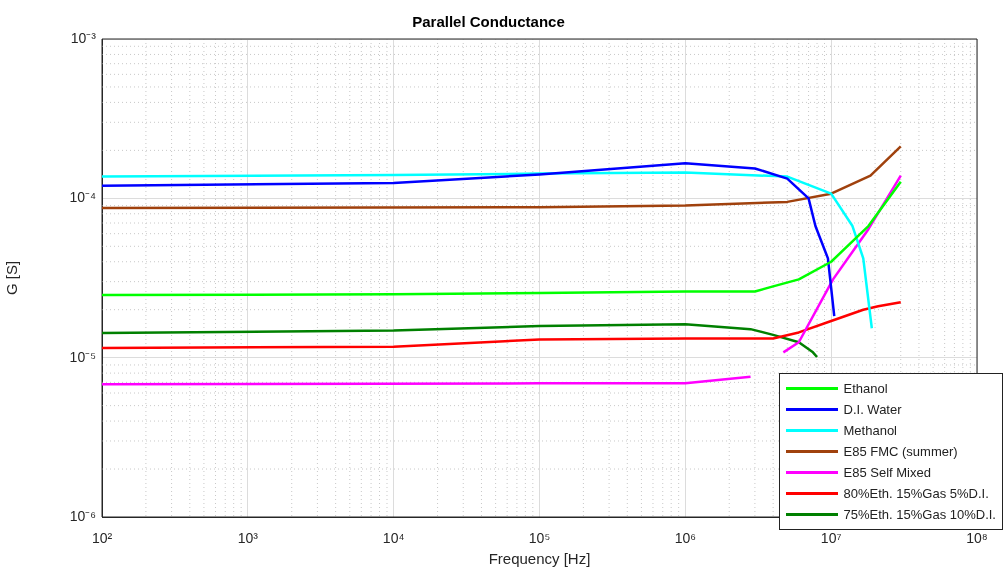 This screenshot has height=571, width=1003. What do you see at coordinates (977, 538) in the screenshot?
I see `x-tick-label: 10⁸` at bounding box center [977, 538].